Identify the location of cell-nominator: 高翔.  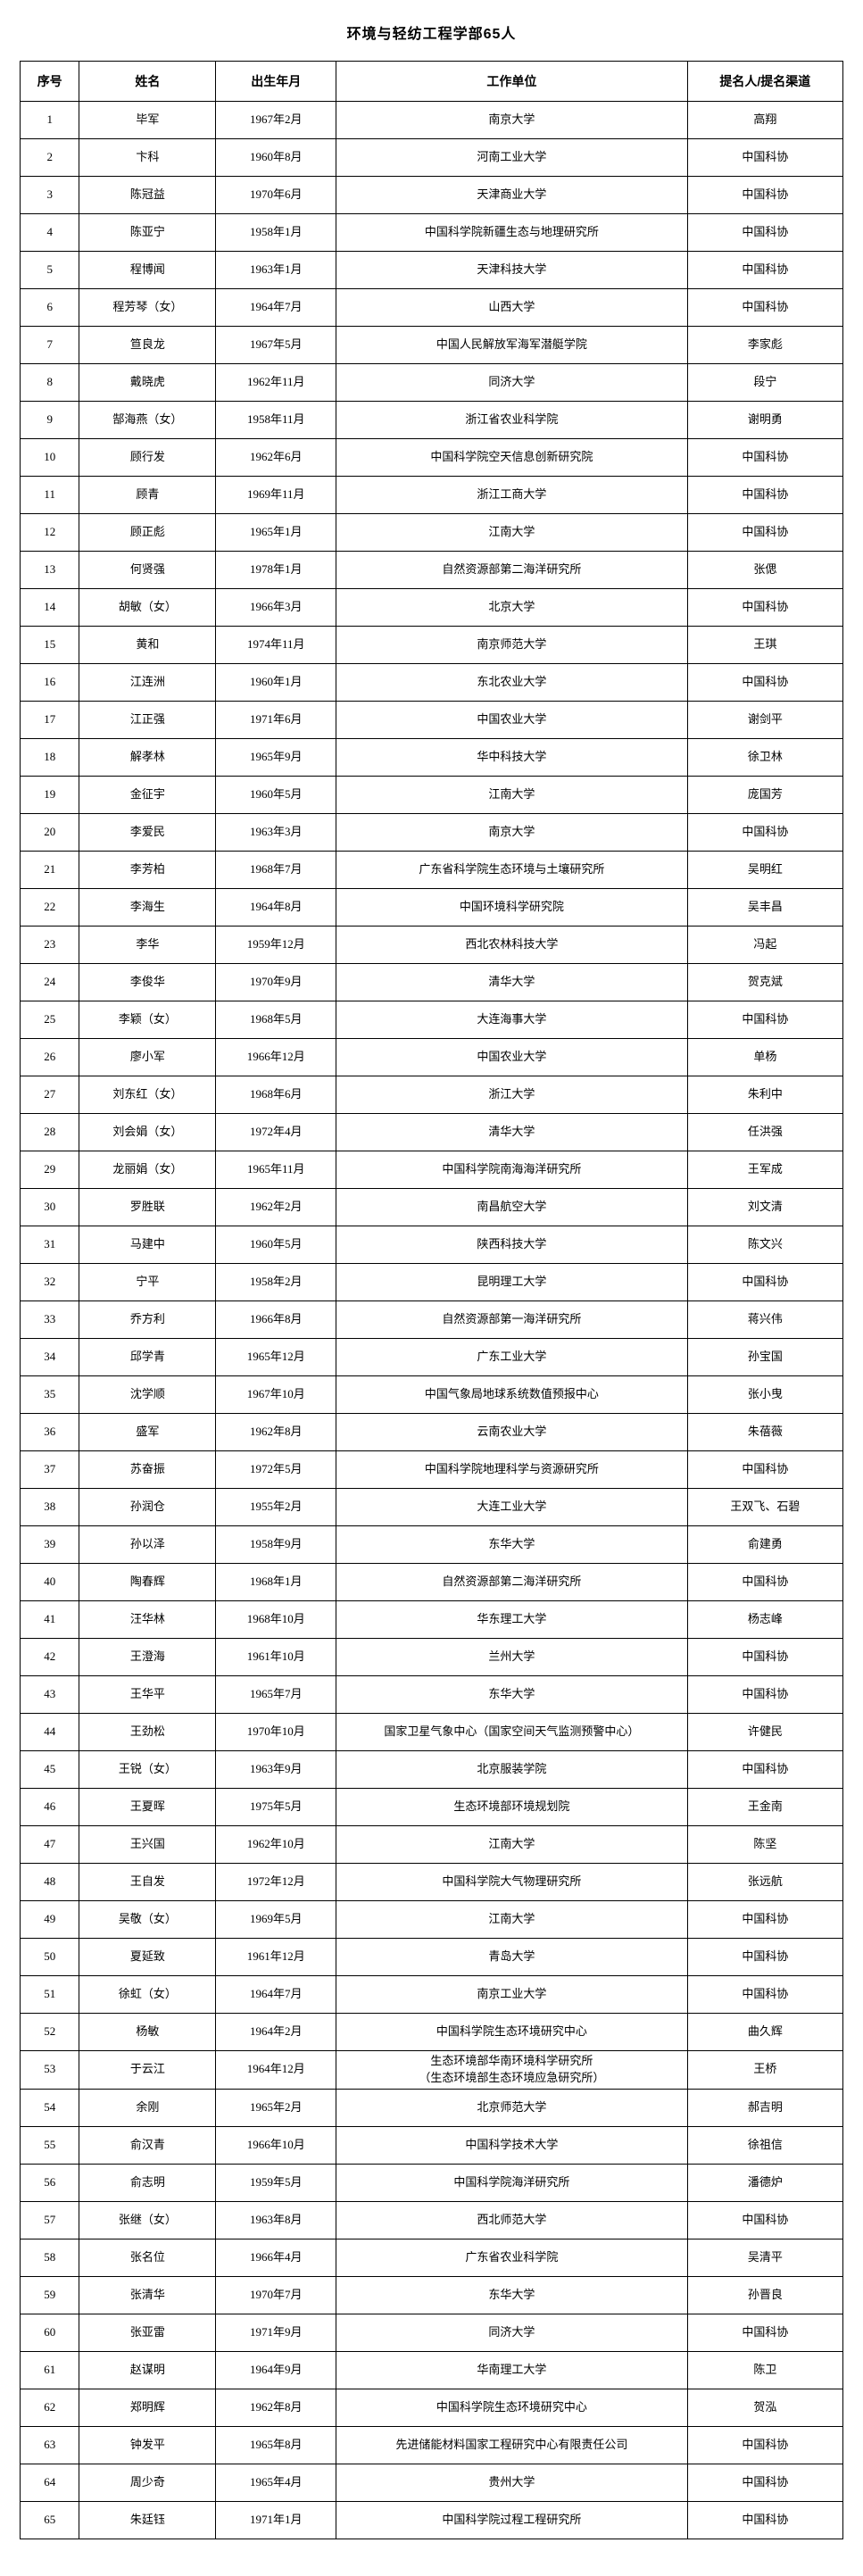
(765, 120).